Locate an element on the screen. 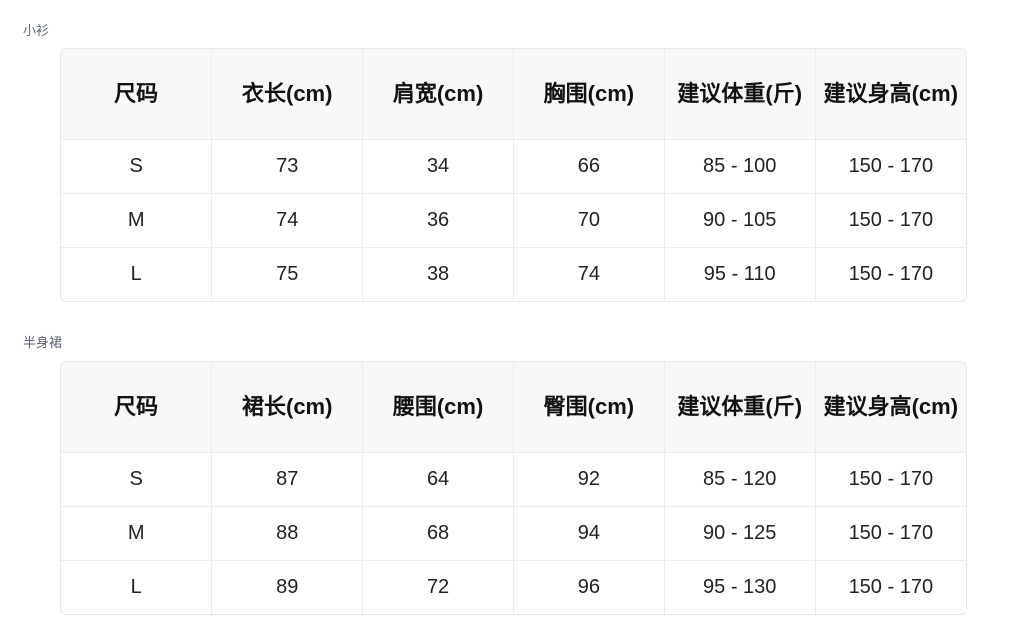 The image size is (1024, 626). column-header-label: 臀围(cm) is located at coordinates (589, 406).